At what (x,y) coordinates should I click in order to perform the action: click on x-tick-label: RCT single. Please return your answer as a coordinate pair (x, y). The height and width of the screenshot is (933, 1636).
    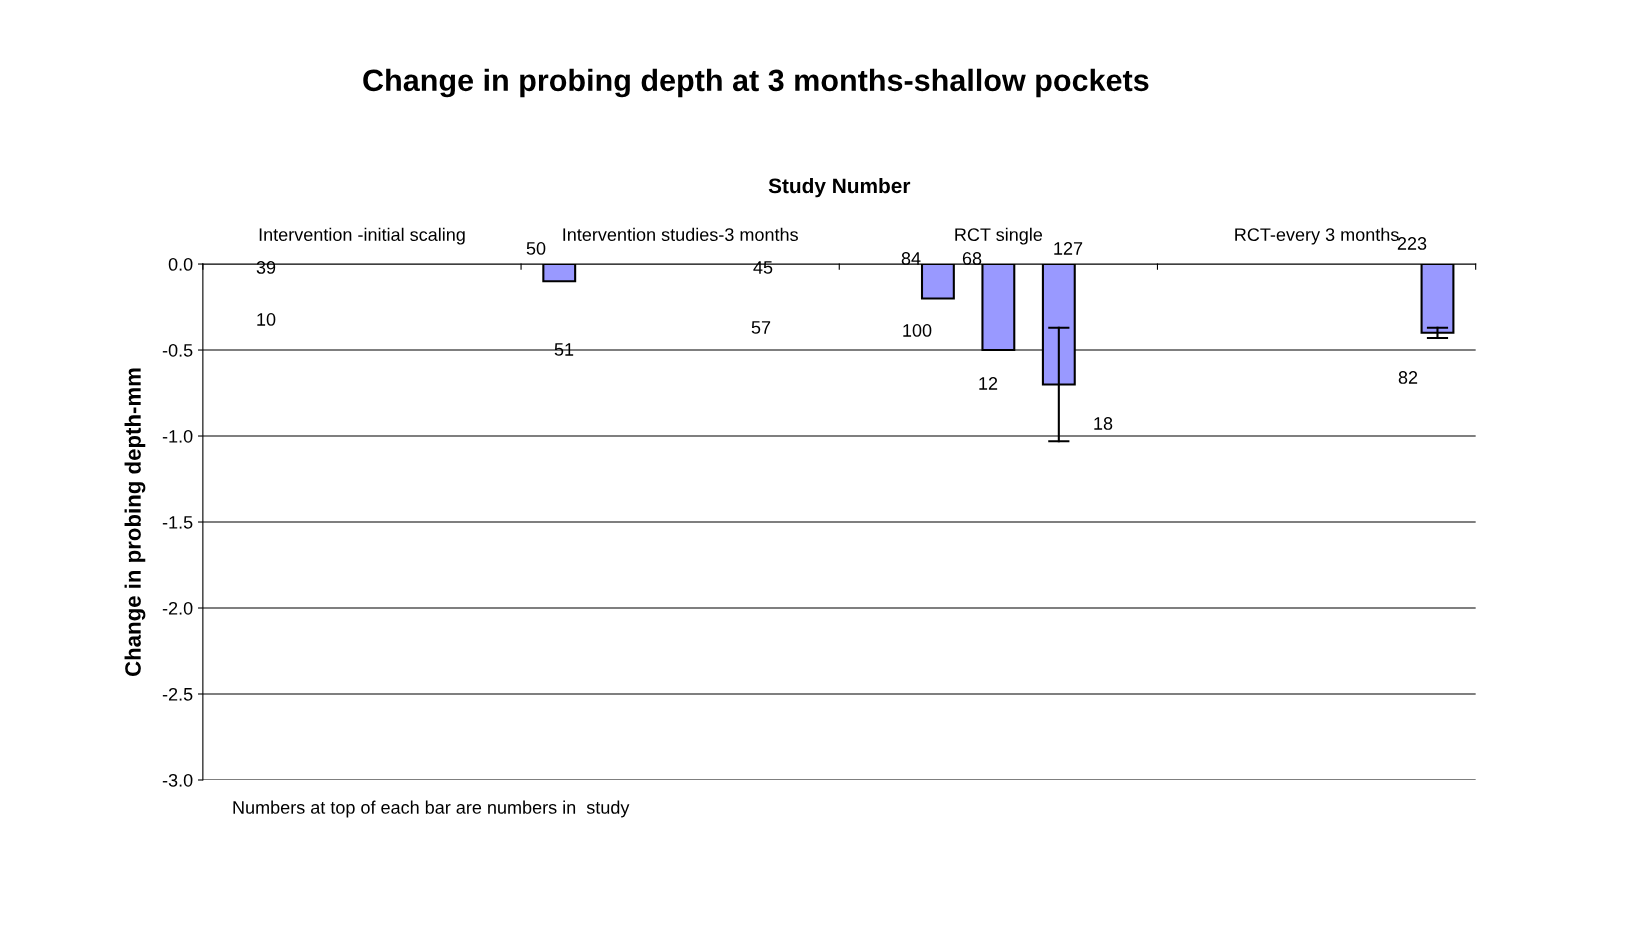
    Looking at the image, I should click on (999, 236).